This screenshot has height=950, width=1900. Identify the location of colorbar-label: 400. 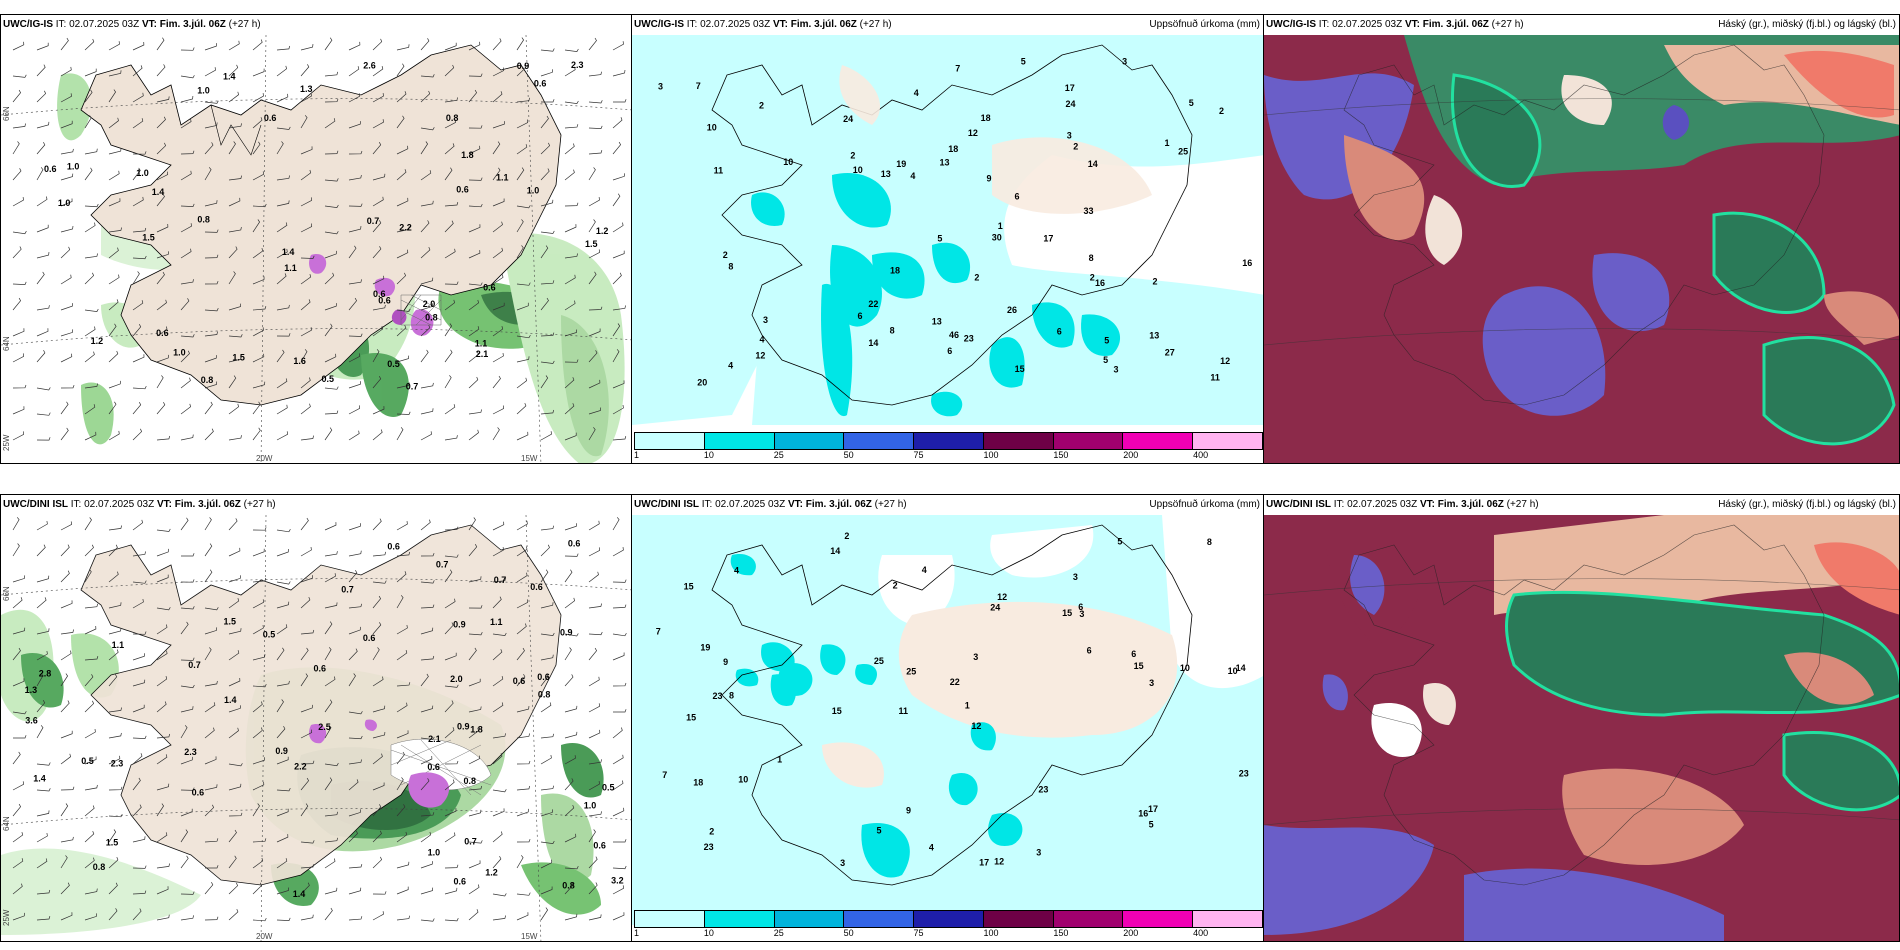
(1201, 455).